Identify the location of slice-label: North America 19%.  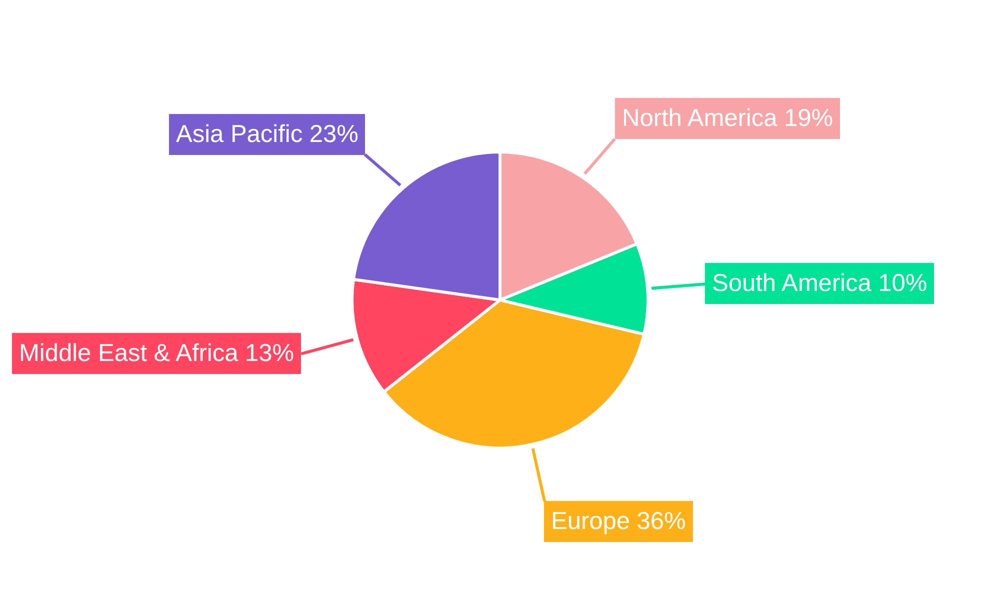
(728, 118).